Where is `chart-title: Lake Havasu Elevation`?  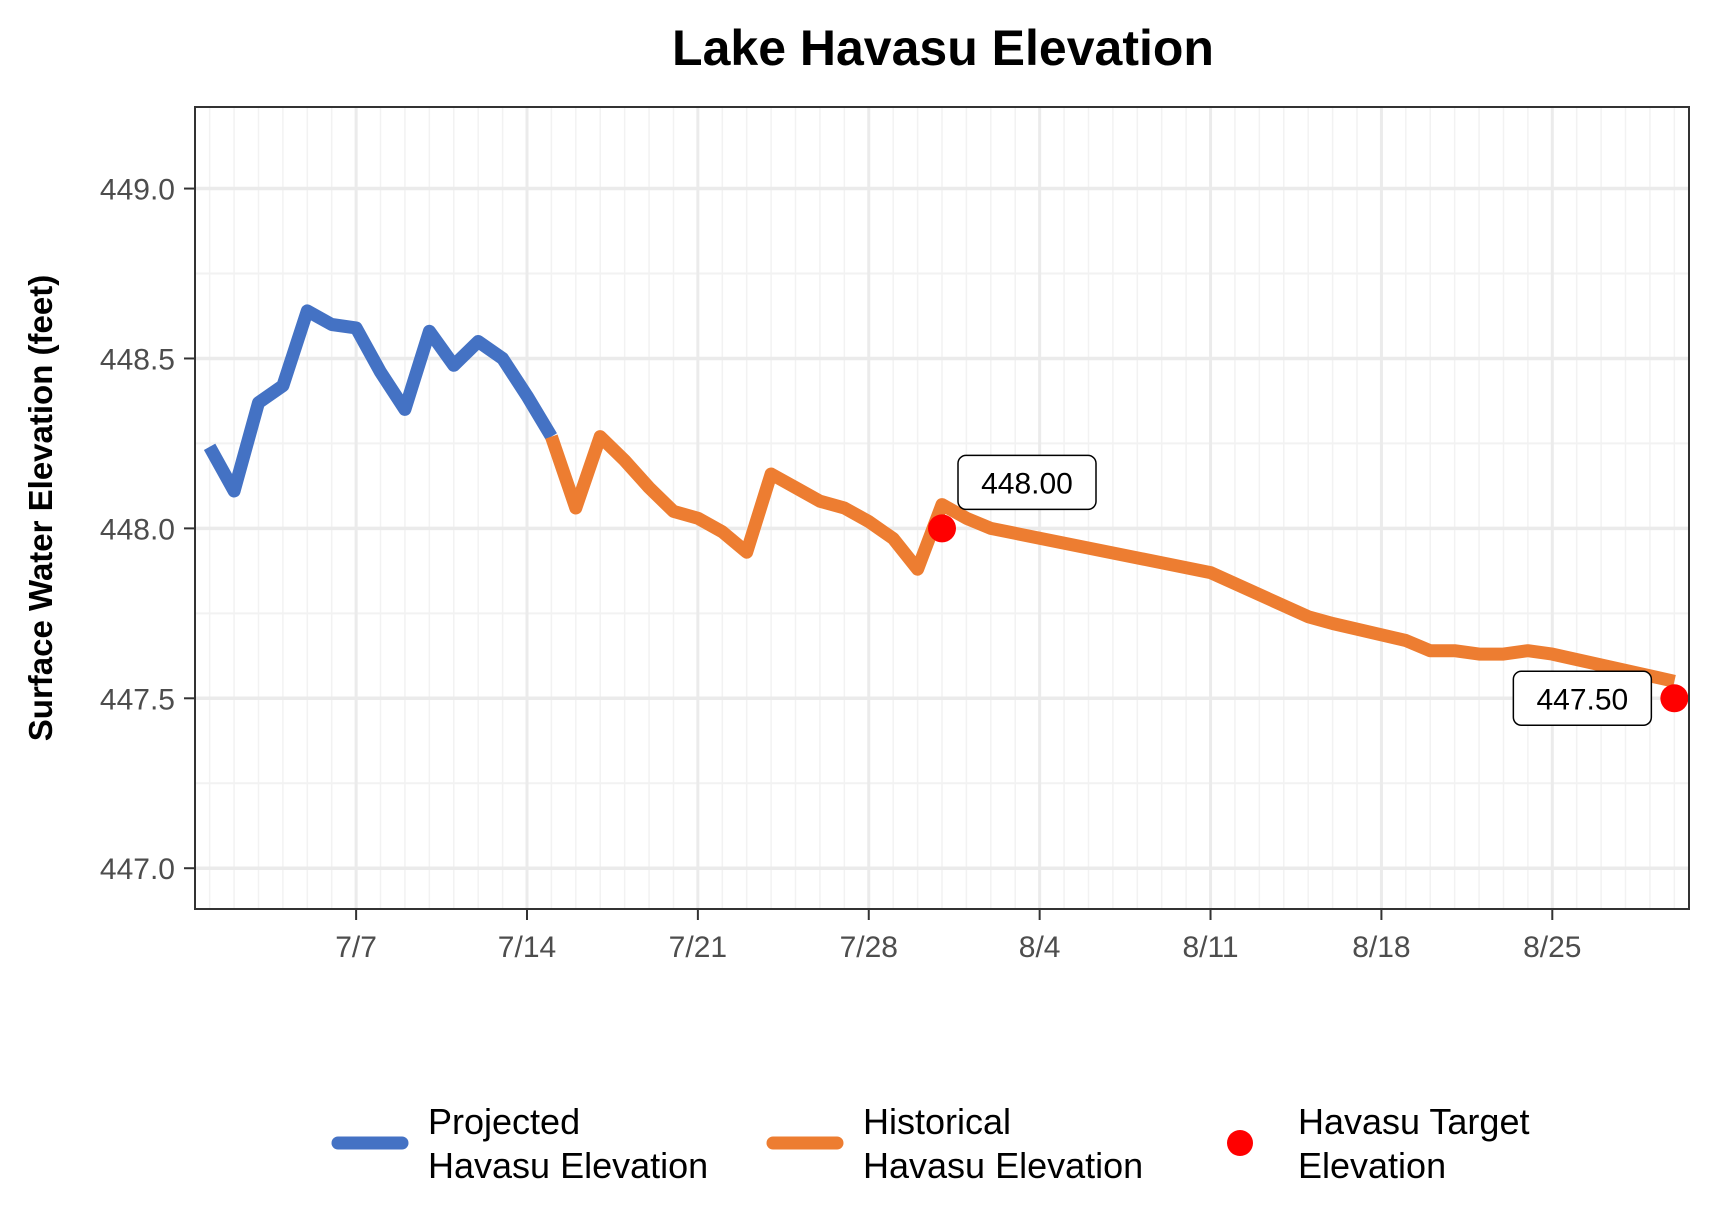 chart-title: Lake Havasu Elevation is located at coordinates (943, 48).